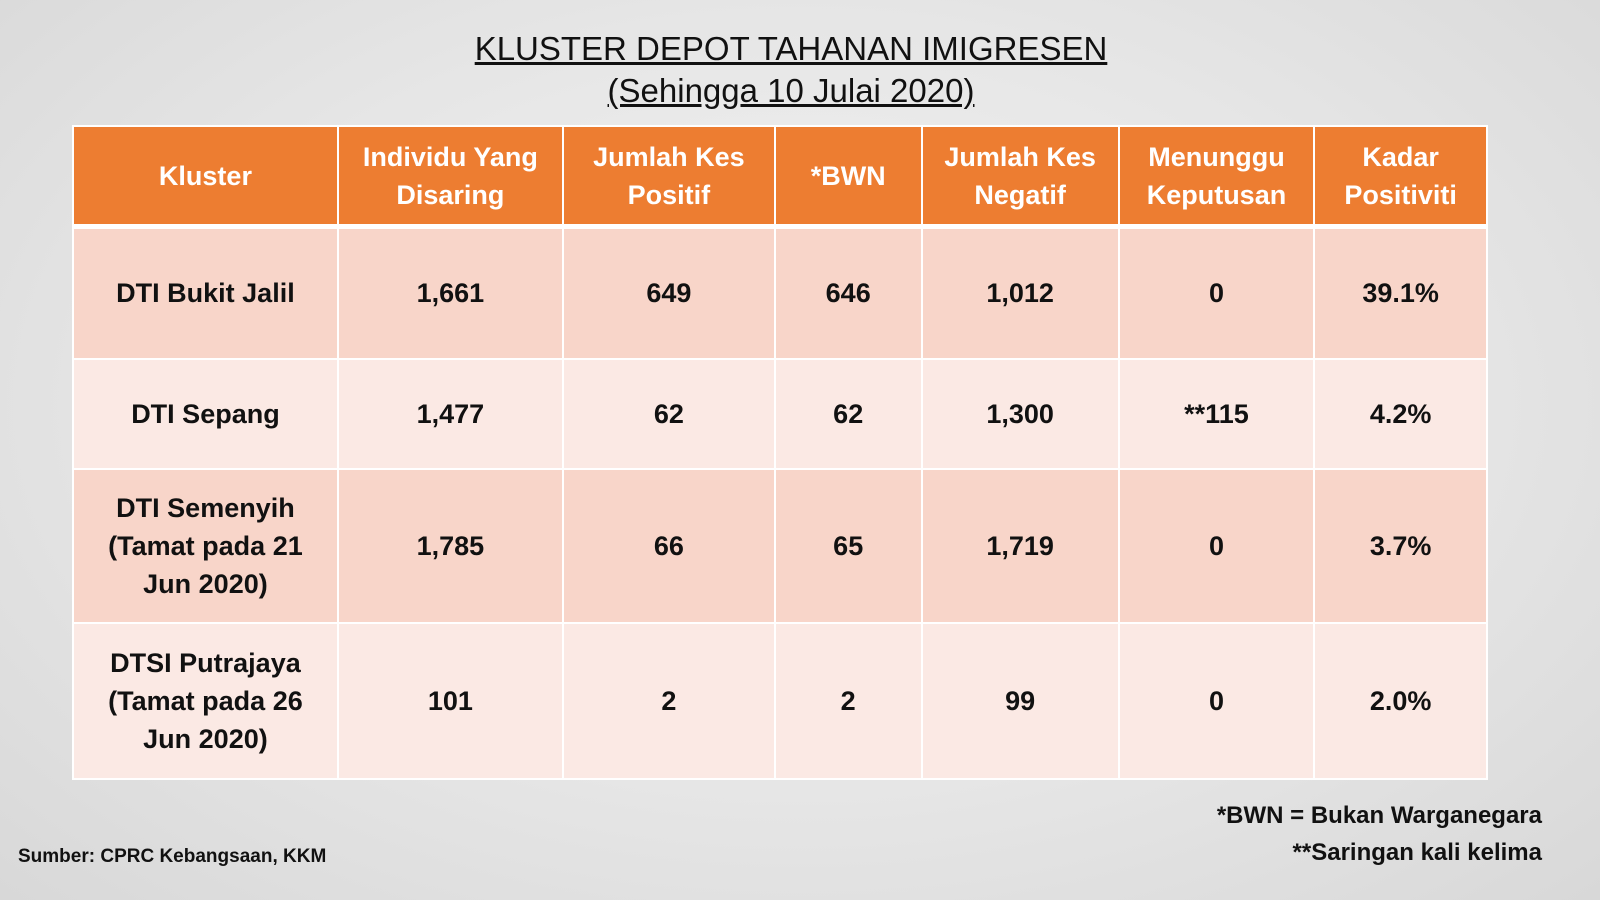  I want to click on table-cell: 101, so click(450, 700).